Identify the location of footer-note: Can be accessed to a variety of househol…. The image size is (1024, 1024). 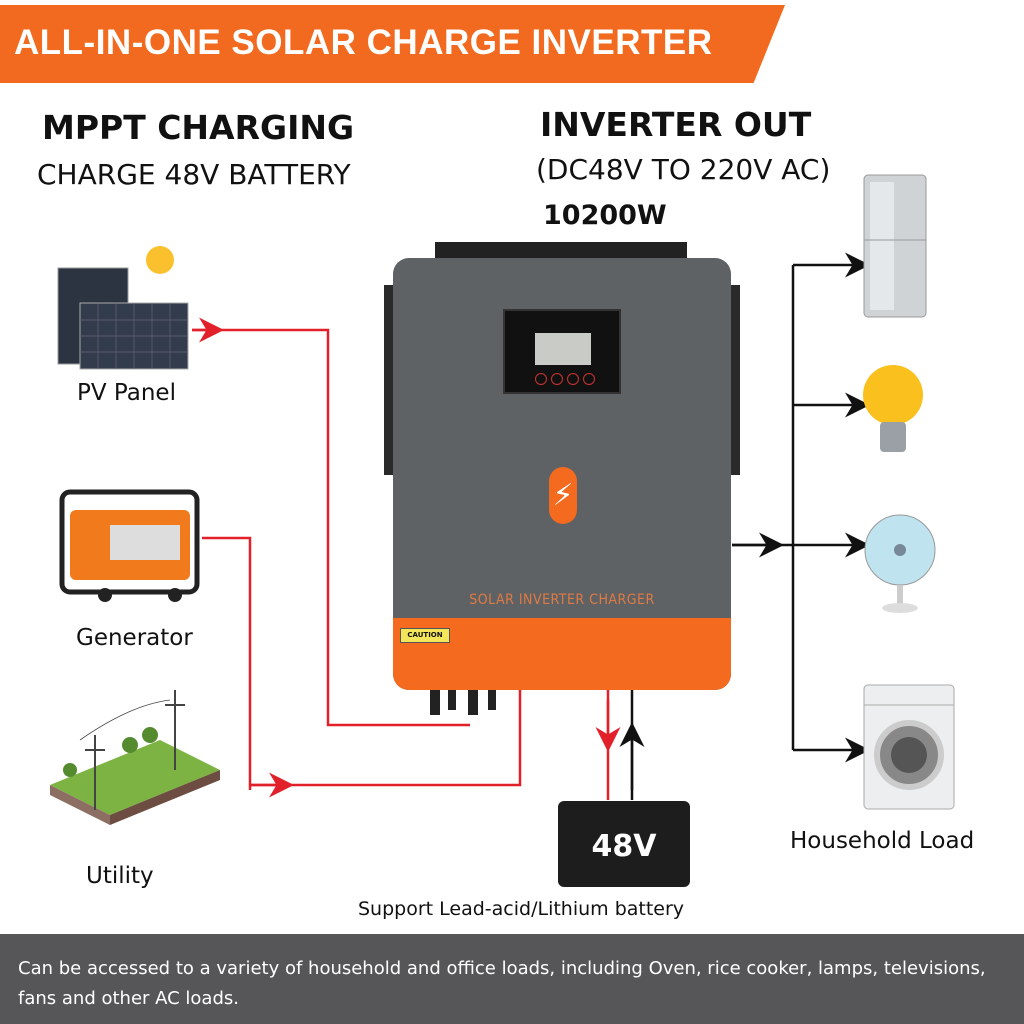
(512, 979).